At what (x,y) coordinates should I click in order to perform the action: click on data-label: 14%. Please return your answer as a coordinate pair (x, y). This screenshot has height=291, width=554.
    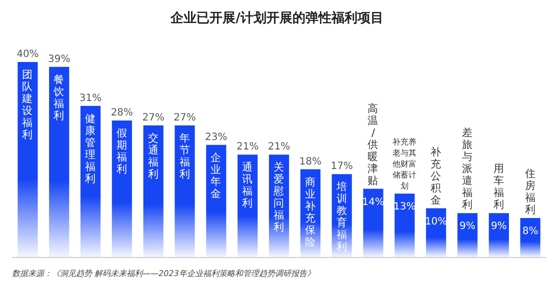
    Looking at the image, I should click on (373, 202).